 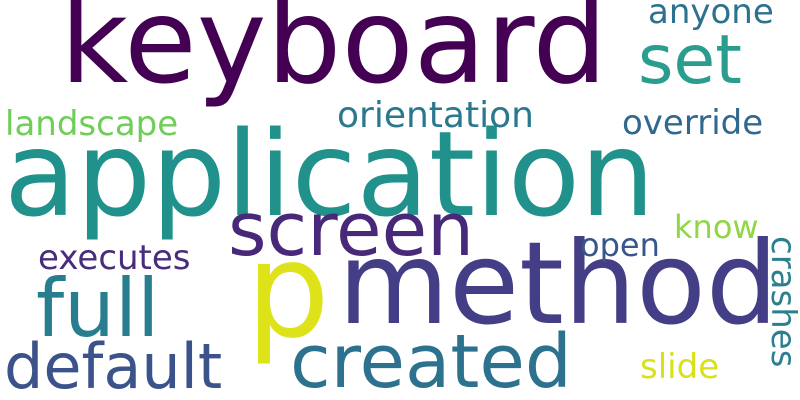 What do you see at coordinates (92, 124) in the screenshot?
I see `word-landscape: landscape` at bounding box center [92, 124].